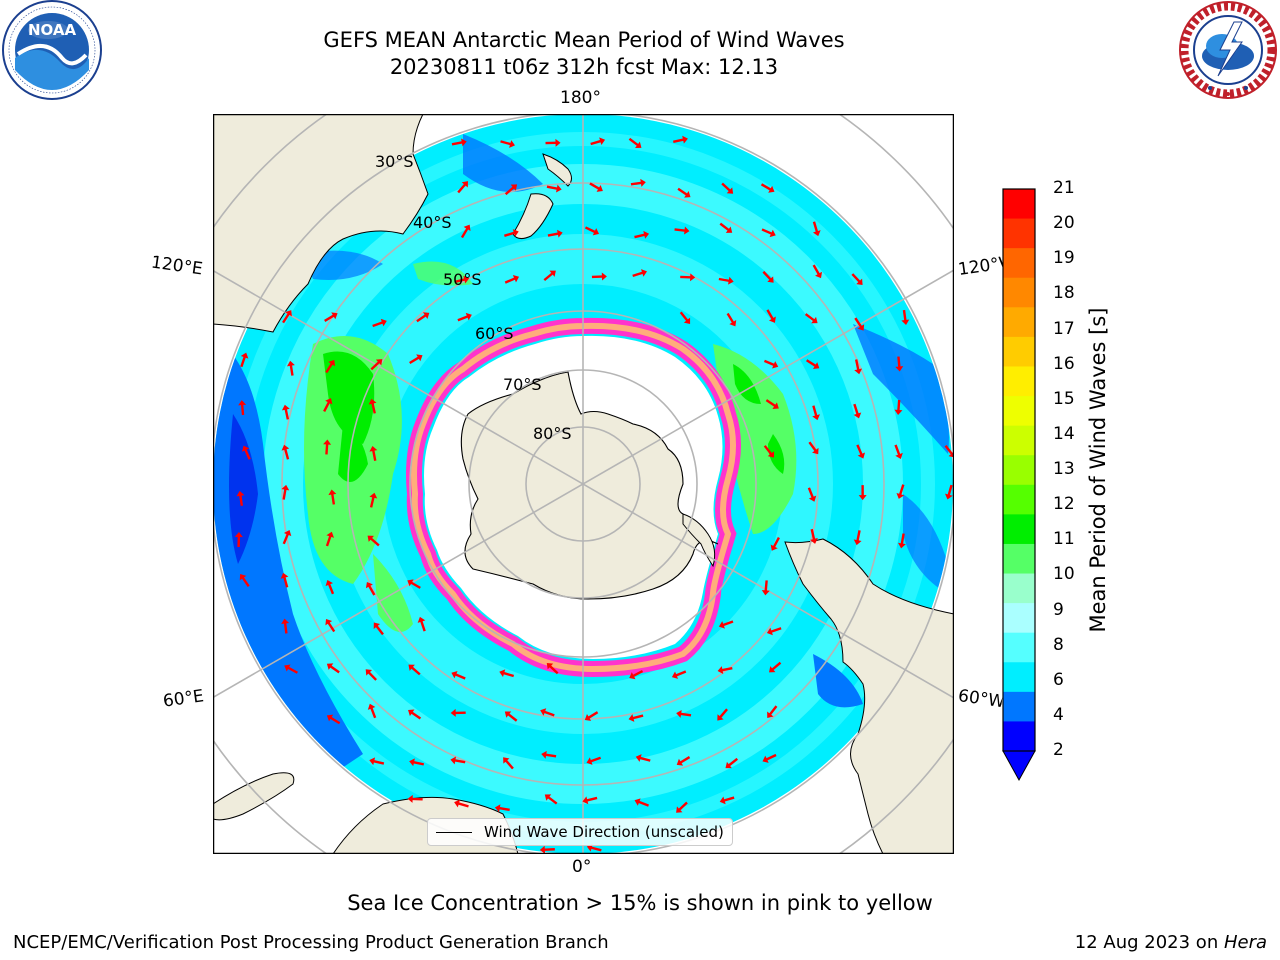 Image resolution: width=1280 pixels, height=960 pixels. I want to click on svg-text: NOAA, so click(52, 30).